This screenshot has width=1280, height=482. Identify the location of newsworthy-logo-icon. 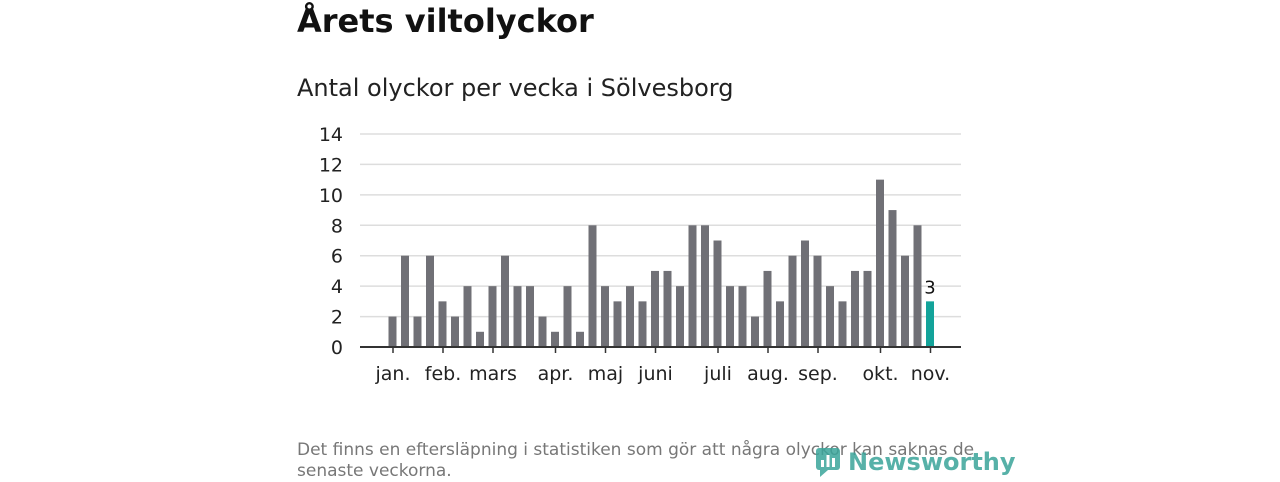
(828, 462).